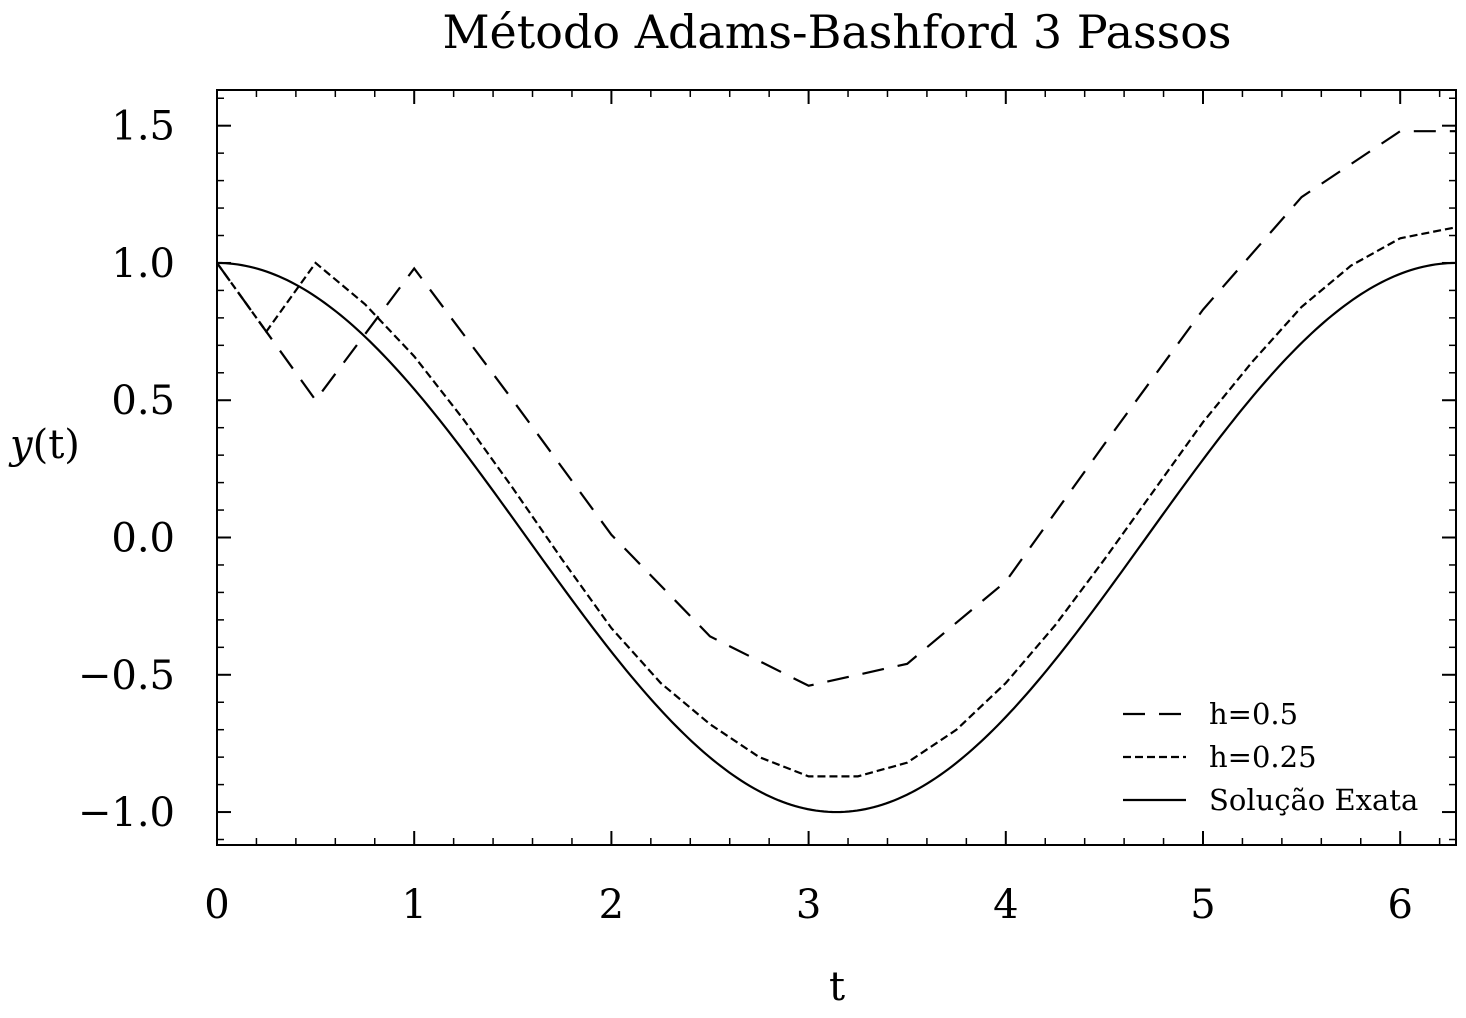  I want to click on x-tick-label: 4, so click(1005, 905).